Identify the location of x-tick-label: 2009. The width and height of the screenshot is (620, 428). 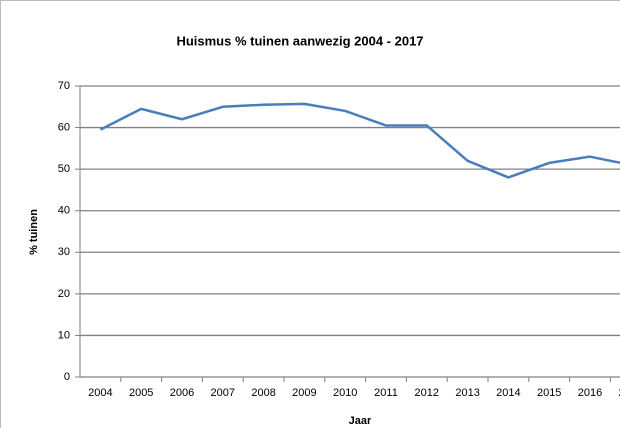
(304, 393).